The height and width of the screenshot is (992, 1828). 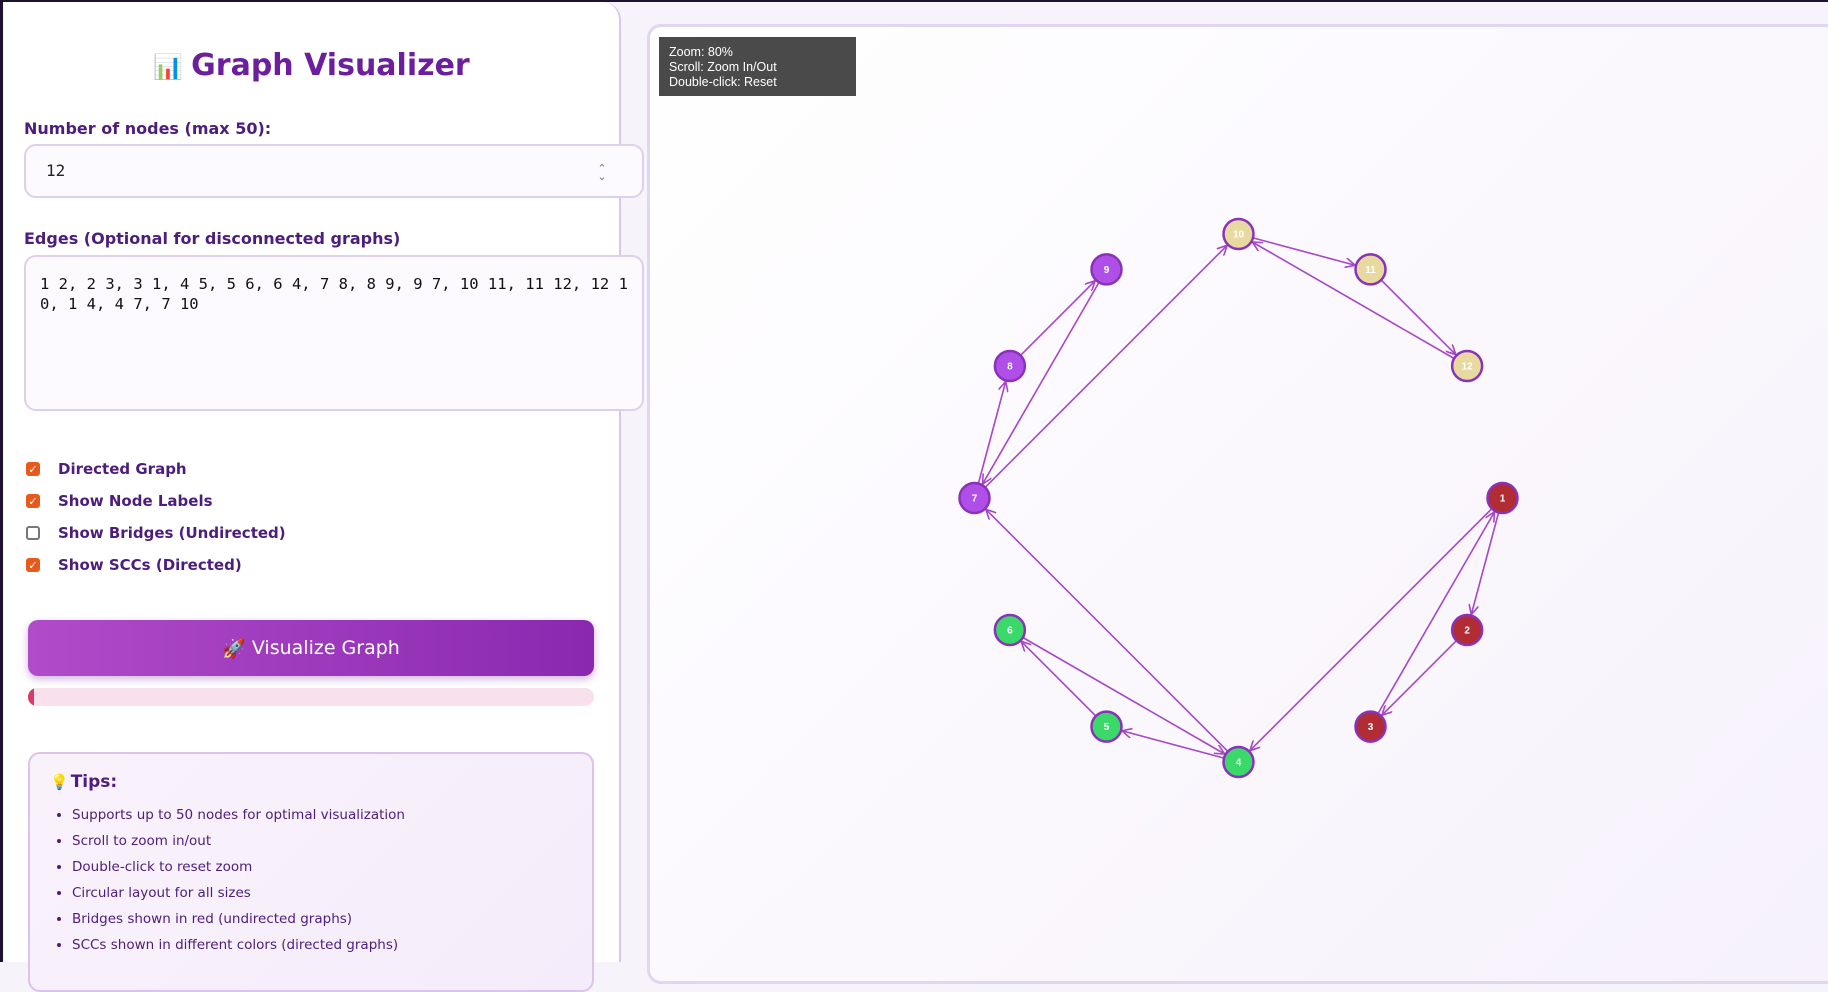 I want to click on progress-bar, so click(x=311, y=697).